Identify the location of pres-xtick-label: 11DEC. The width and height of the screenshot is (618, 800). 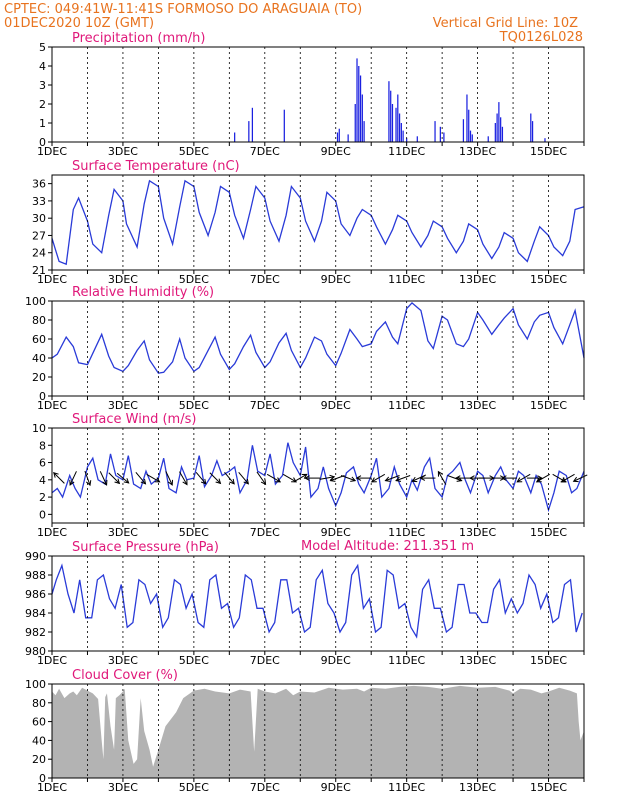
(406, 660).